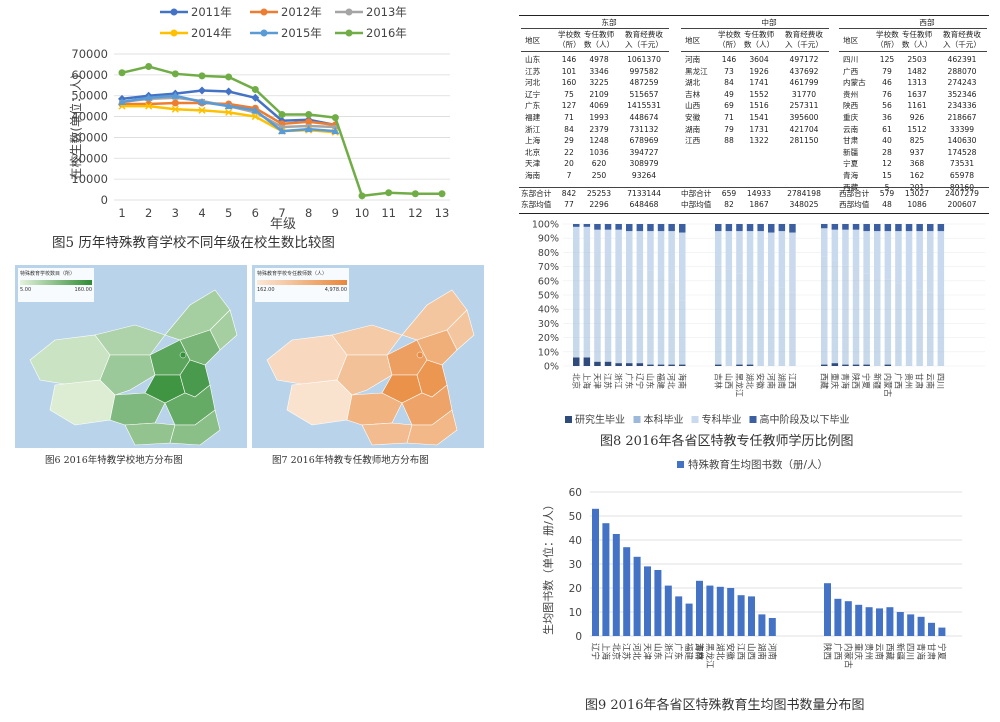 Image resolution: width=1000 pixels, height=722 pixels. I want to click on fig8-ytick-label: 50%, so click(548, 296).